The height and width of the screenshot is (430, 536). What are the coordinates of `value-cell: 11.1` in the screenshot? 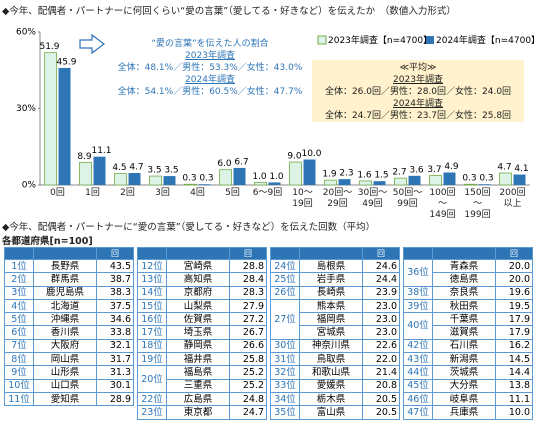 It's located at (514, 399).